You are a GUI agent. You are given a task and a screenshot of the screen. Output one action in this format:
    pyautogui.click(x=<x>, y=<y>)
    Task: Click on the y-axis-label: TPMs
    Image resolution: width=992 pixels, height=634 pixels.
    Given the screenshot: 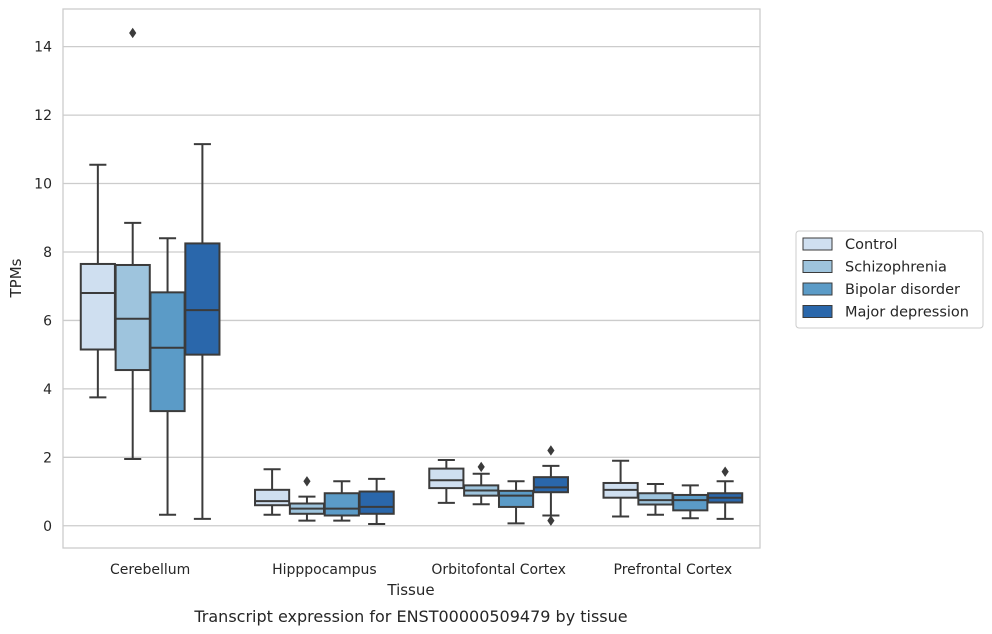 What is the action you would take?
    pyautogui.click(x=16, y=278)
    